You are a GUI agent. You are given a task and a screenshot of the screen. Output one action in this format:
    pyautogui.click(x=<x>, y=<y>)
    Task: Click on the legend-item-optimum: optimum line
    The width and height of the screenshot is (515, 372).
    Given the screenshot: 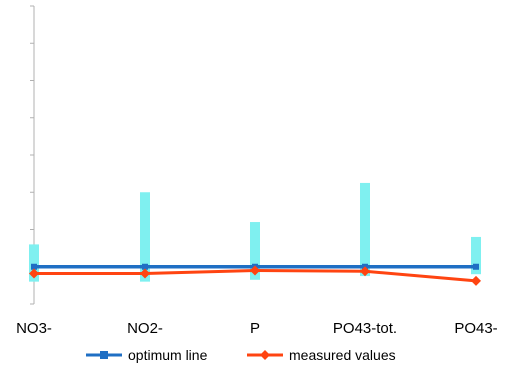 What is the action you would take?
    pyautogui.click(x=147, y=355)
    